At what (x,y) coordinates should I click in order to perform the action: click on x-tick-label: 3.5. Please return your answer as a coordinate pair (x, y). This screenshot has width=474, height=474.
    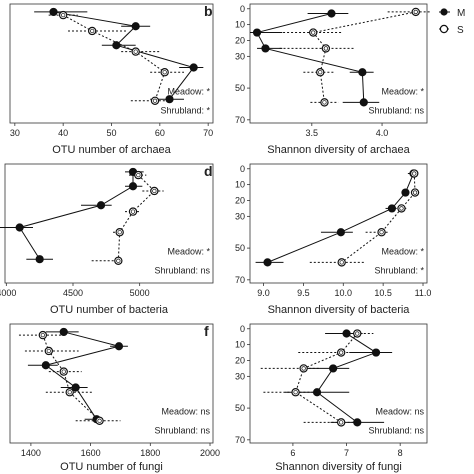
    Looking at the image, I should click on (312, 133).